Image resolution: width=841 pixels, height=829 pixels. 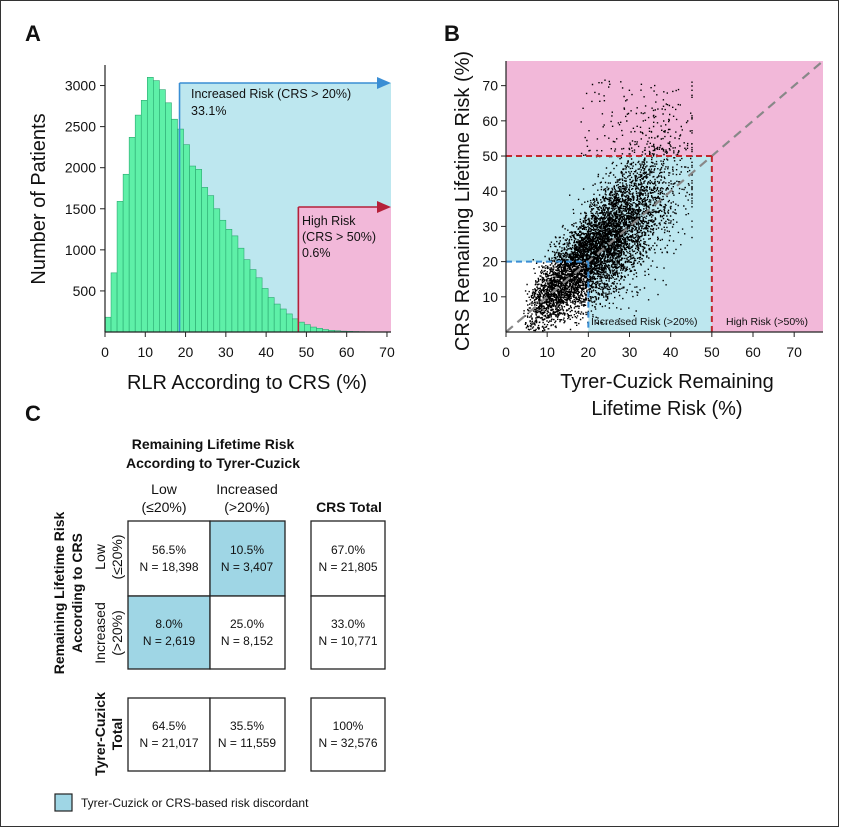 What do you see at coordinates (80, 168) in the screenshot?
I see `histogram-y-tick-label: 2000` at bounding box center [80, 168].